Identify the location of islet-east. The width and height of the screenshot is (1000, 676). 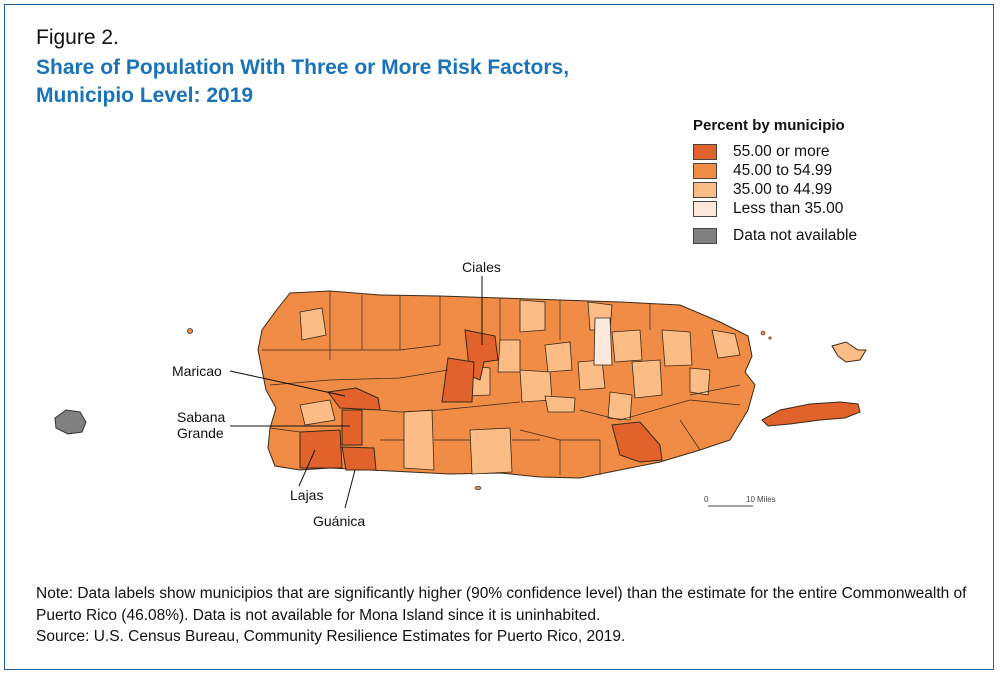
(763, 333).